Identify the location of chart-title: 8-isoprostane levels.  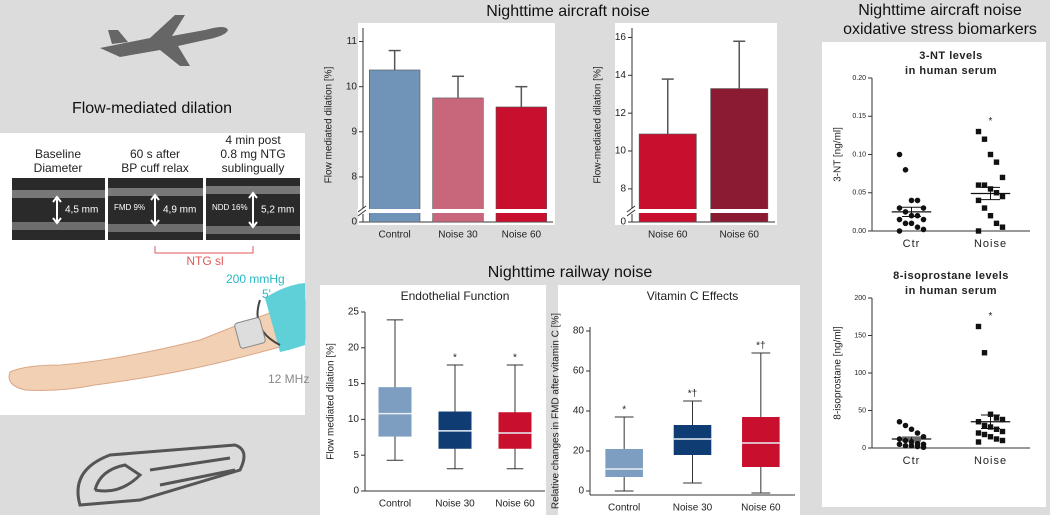
(951, 276).